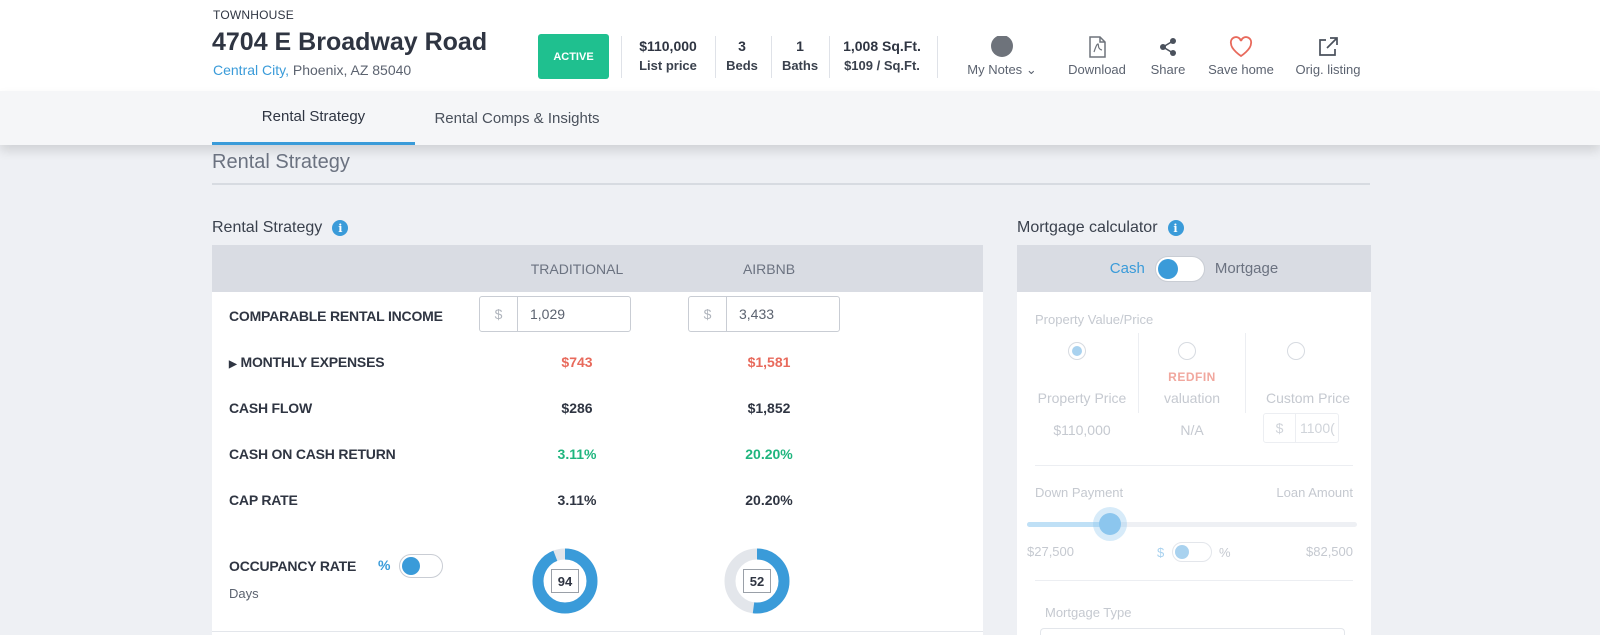 The image size is (1600, 635). I want to click on redfin-logo: REDFIN, so click(1192, 377).